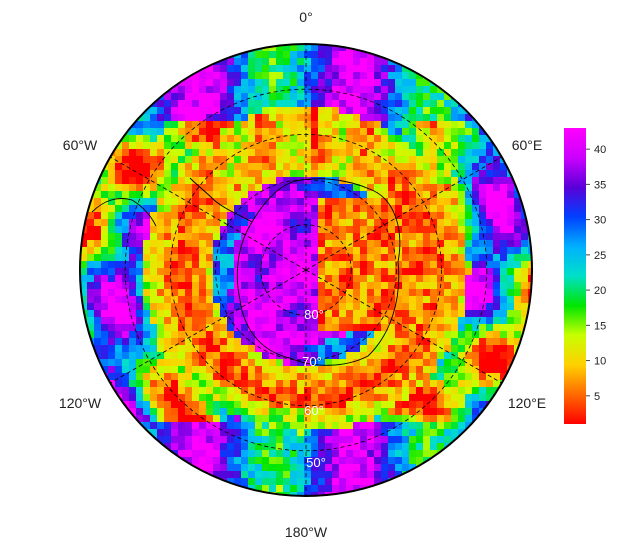 The image size is (625, 552). Describe the element at coordinates (312, 361) in the screenshot. I see `latitude-label-70: 70°` at that location.